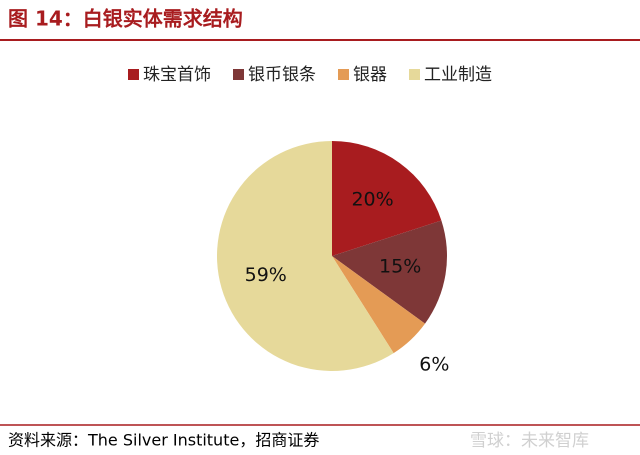 This screenshot has width=640, height=455. I want to click on legend-label: 银币银条, so click(282, 75).